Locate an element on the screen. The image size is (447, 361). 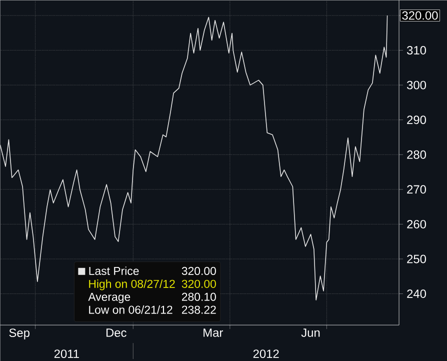
legend-label: Last Price is located at coordinates (114, 270).